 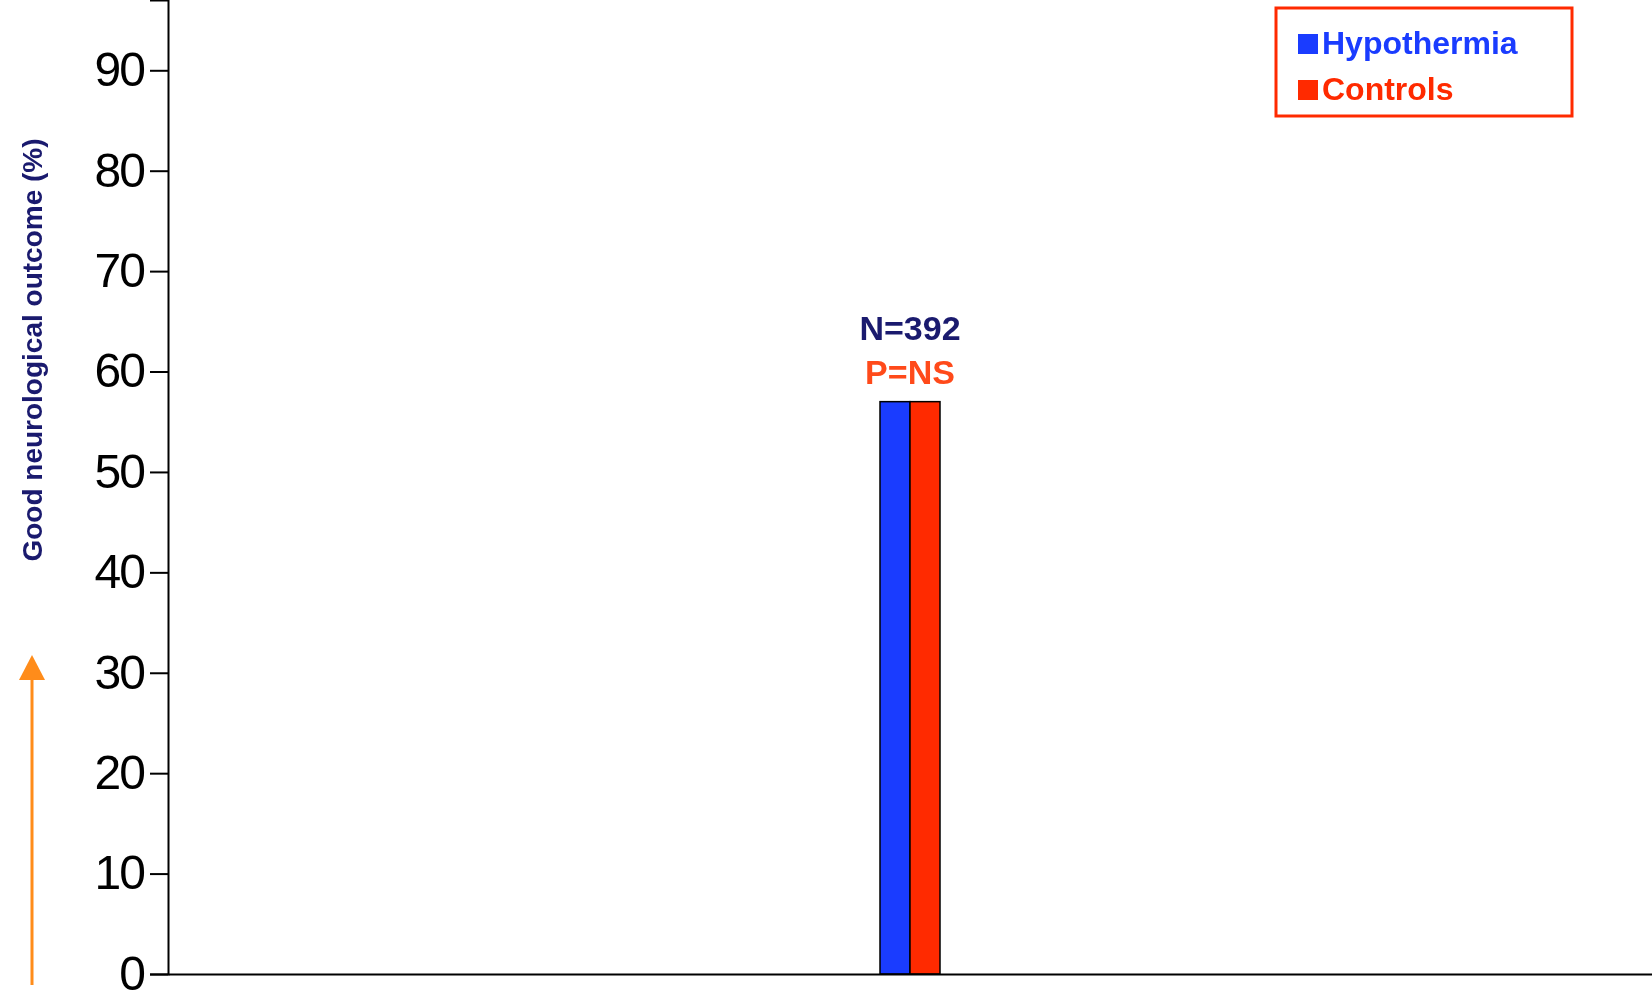 What do you see at coordinates (32, 350) in the screenshot?
I see `y-axis-title: Good neurological outcome (%)` at bounding box center [32, 350].